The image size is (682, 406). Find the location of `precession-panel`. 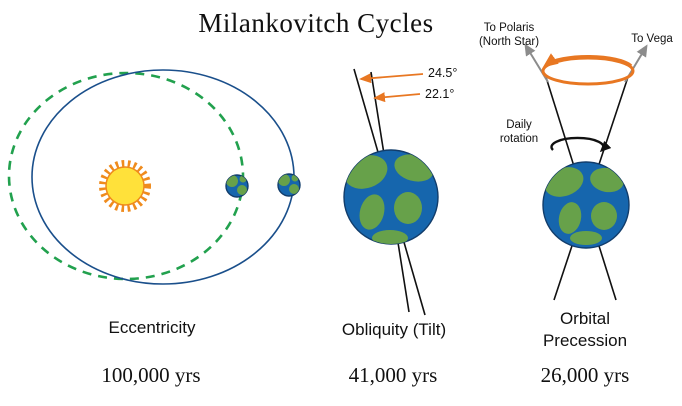

precession-panel is located at coordinates (586, 172).